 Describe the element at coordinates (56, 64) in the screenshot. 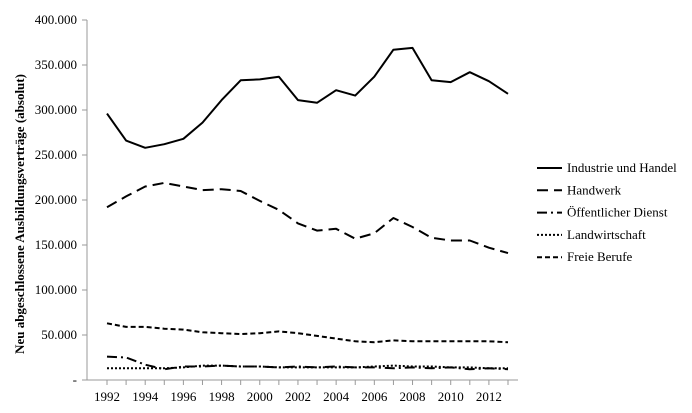

I see `y-tick-label: 350.000` at that location.